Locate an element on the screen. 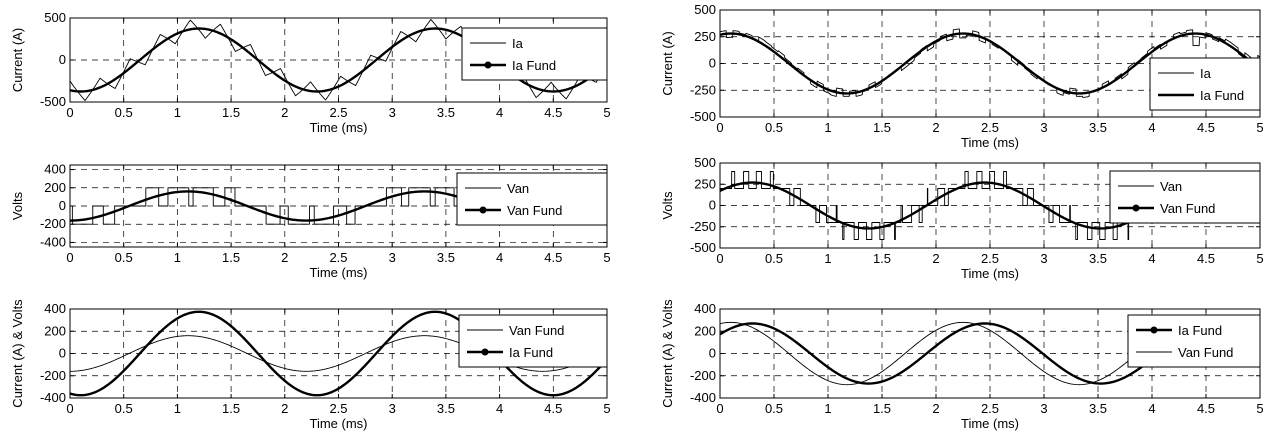 The height and width of the screenshot is (443, 1271). legend: Van Fund Ia Fund is located at coordinates (533, 341).